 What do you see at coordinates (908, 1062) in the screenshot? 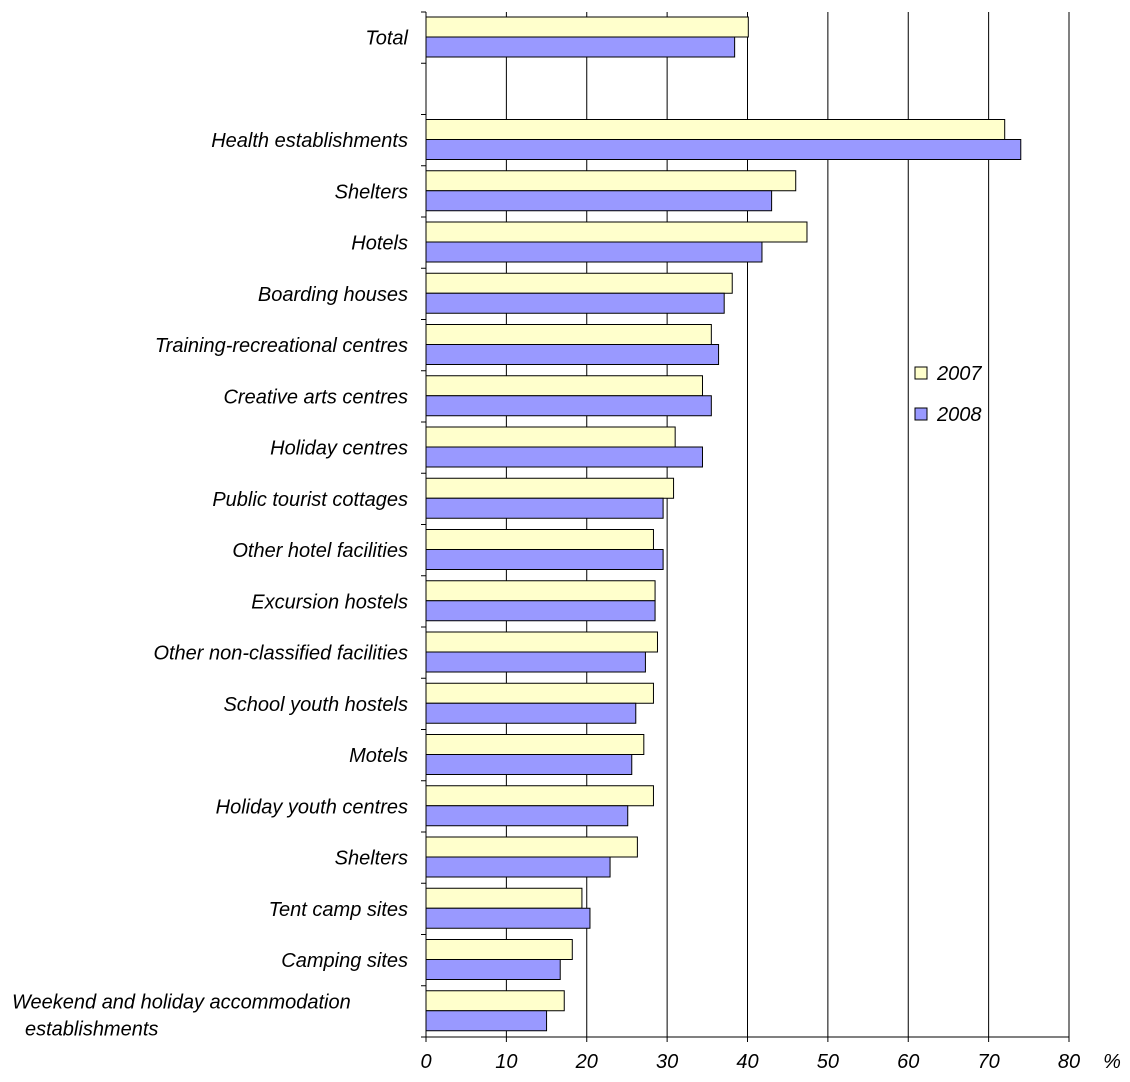
I see `x-tick-label-60: 60` at bounding box center [908, 1062].